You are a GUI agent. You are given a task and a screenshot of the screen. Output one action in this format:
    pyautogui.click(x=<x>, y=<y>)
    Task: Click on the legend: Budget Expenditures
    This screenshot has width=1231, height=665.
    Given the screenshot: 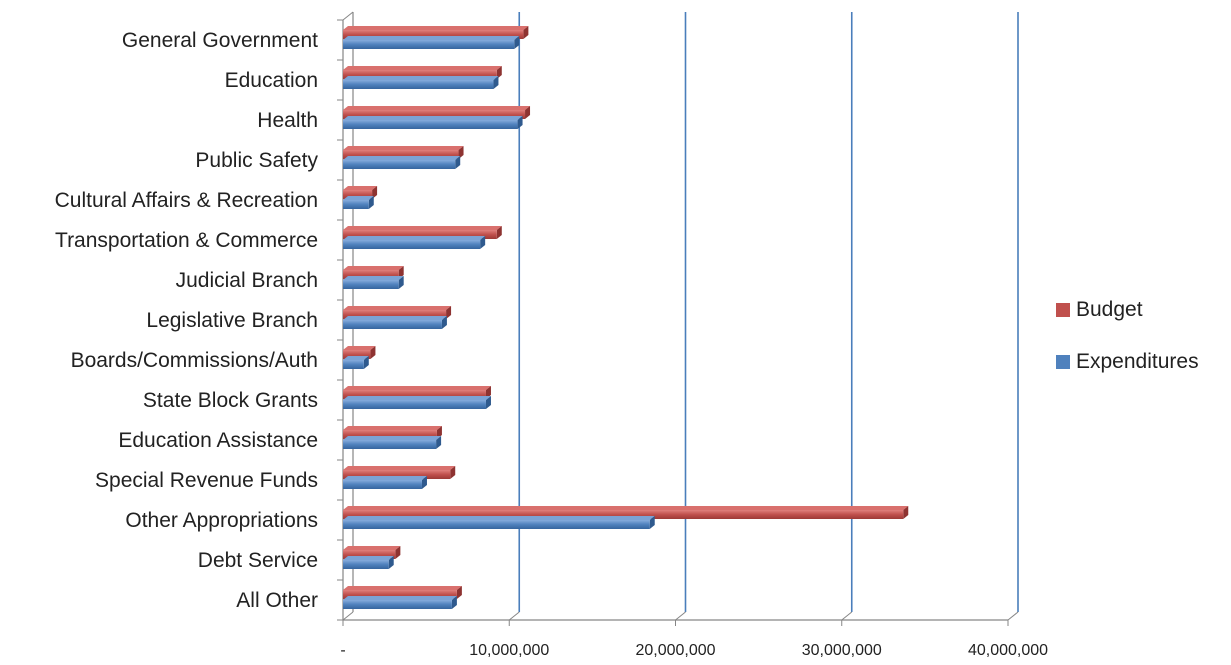 What is the action you would take?
    pyautogui.click(x=1141, y=348)
    